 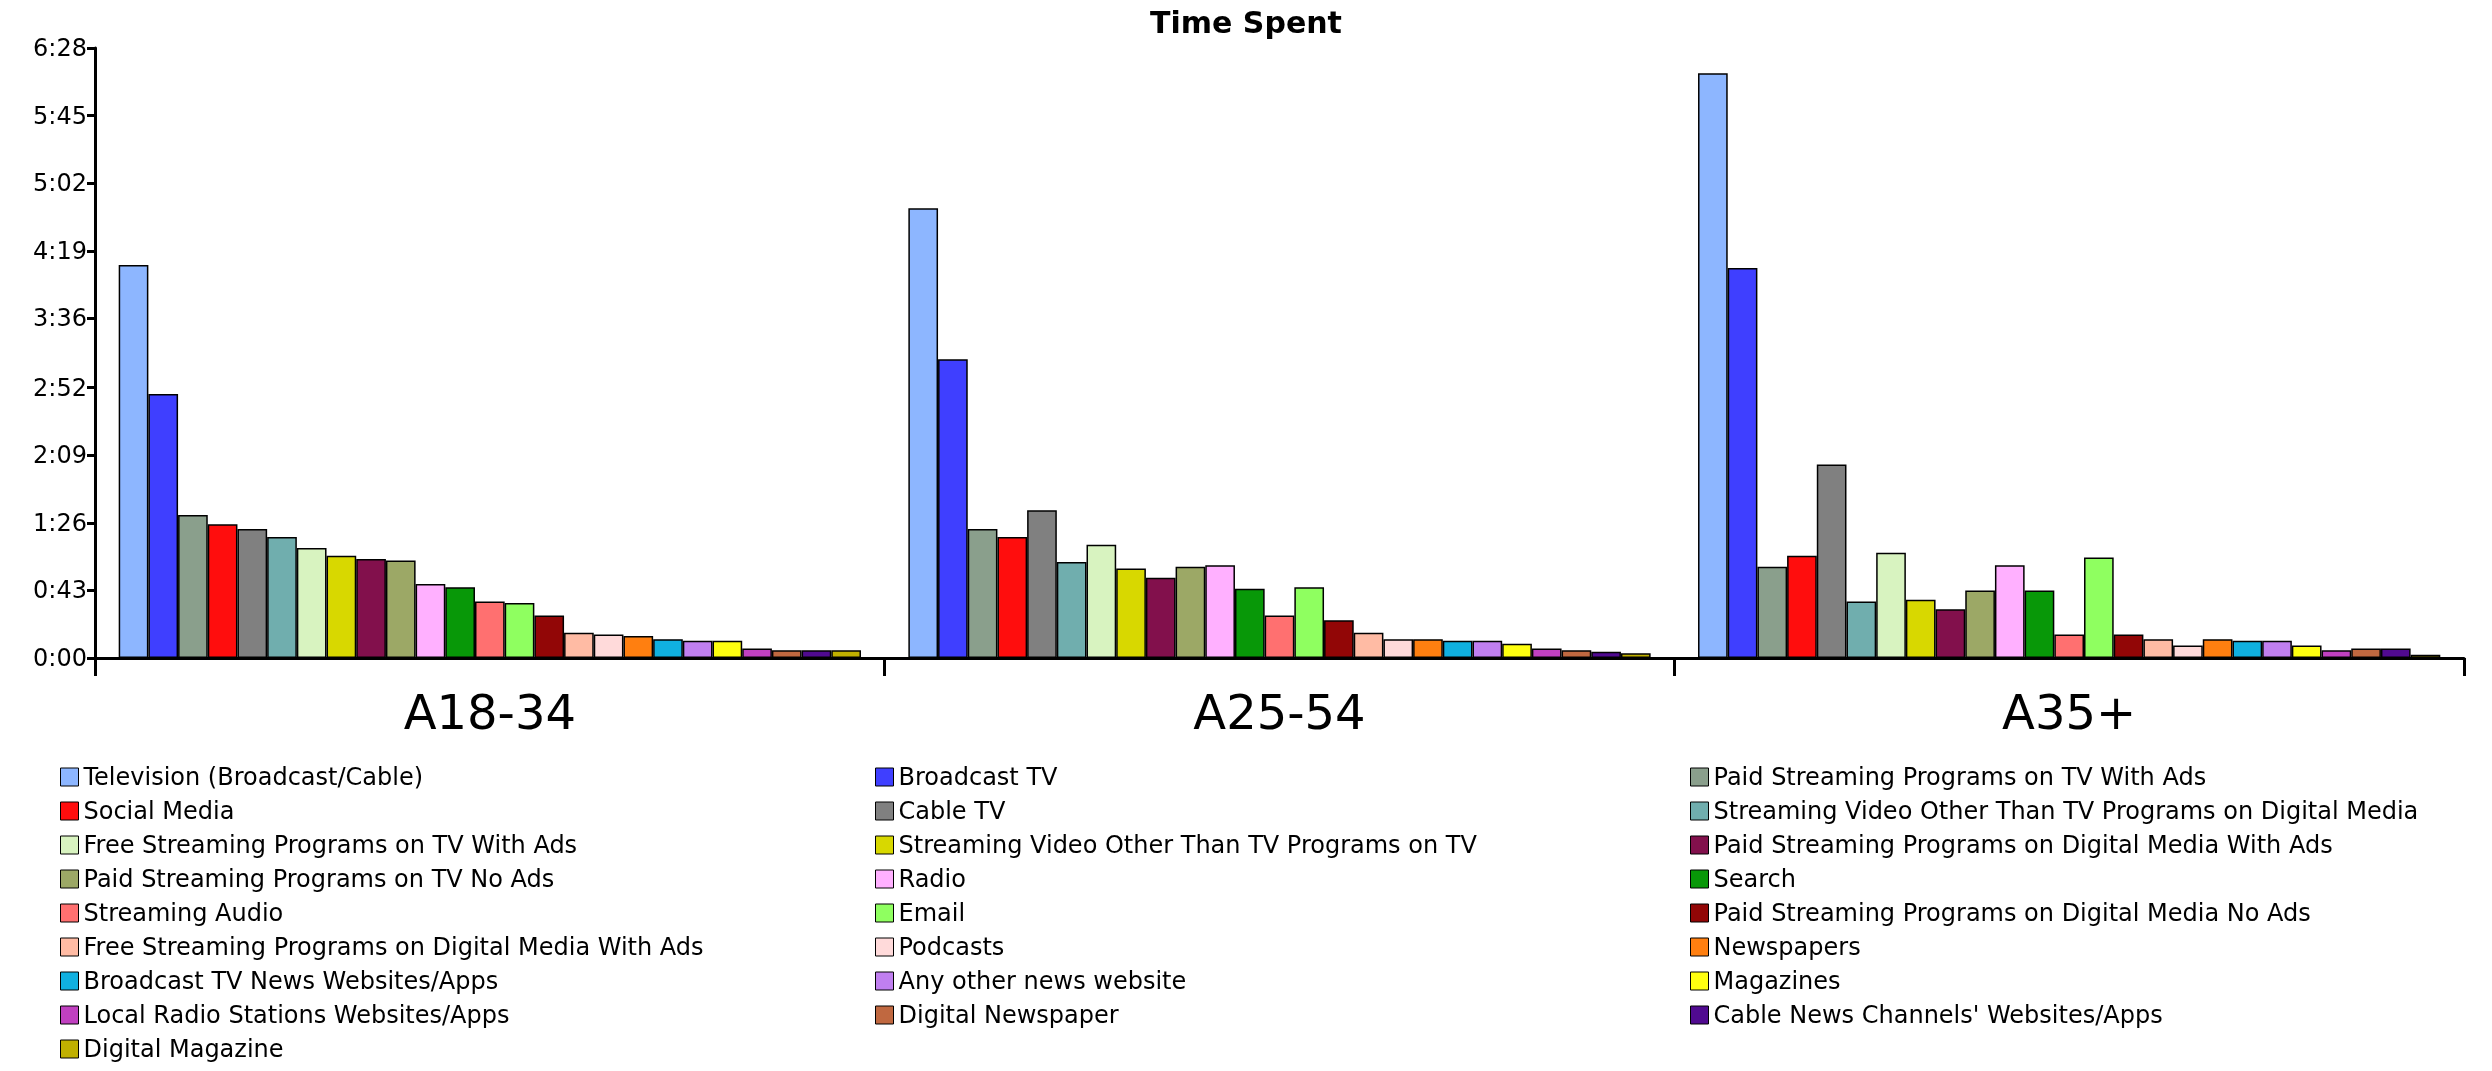 What do you see at coordinates (60, 658) in the screenshot?
I see `y-tick-label: 0:00` at bounding box center [60, 658].